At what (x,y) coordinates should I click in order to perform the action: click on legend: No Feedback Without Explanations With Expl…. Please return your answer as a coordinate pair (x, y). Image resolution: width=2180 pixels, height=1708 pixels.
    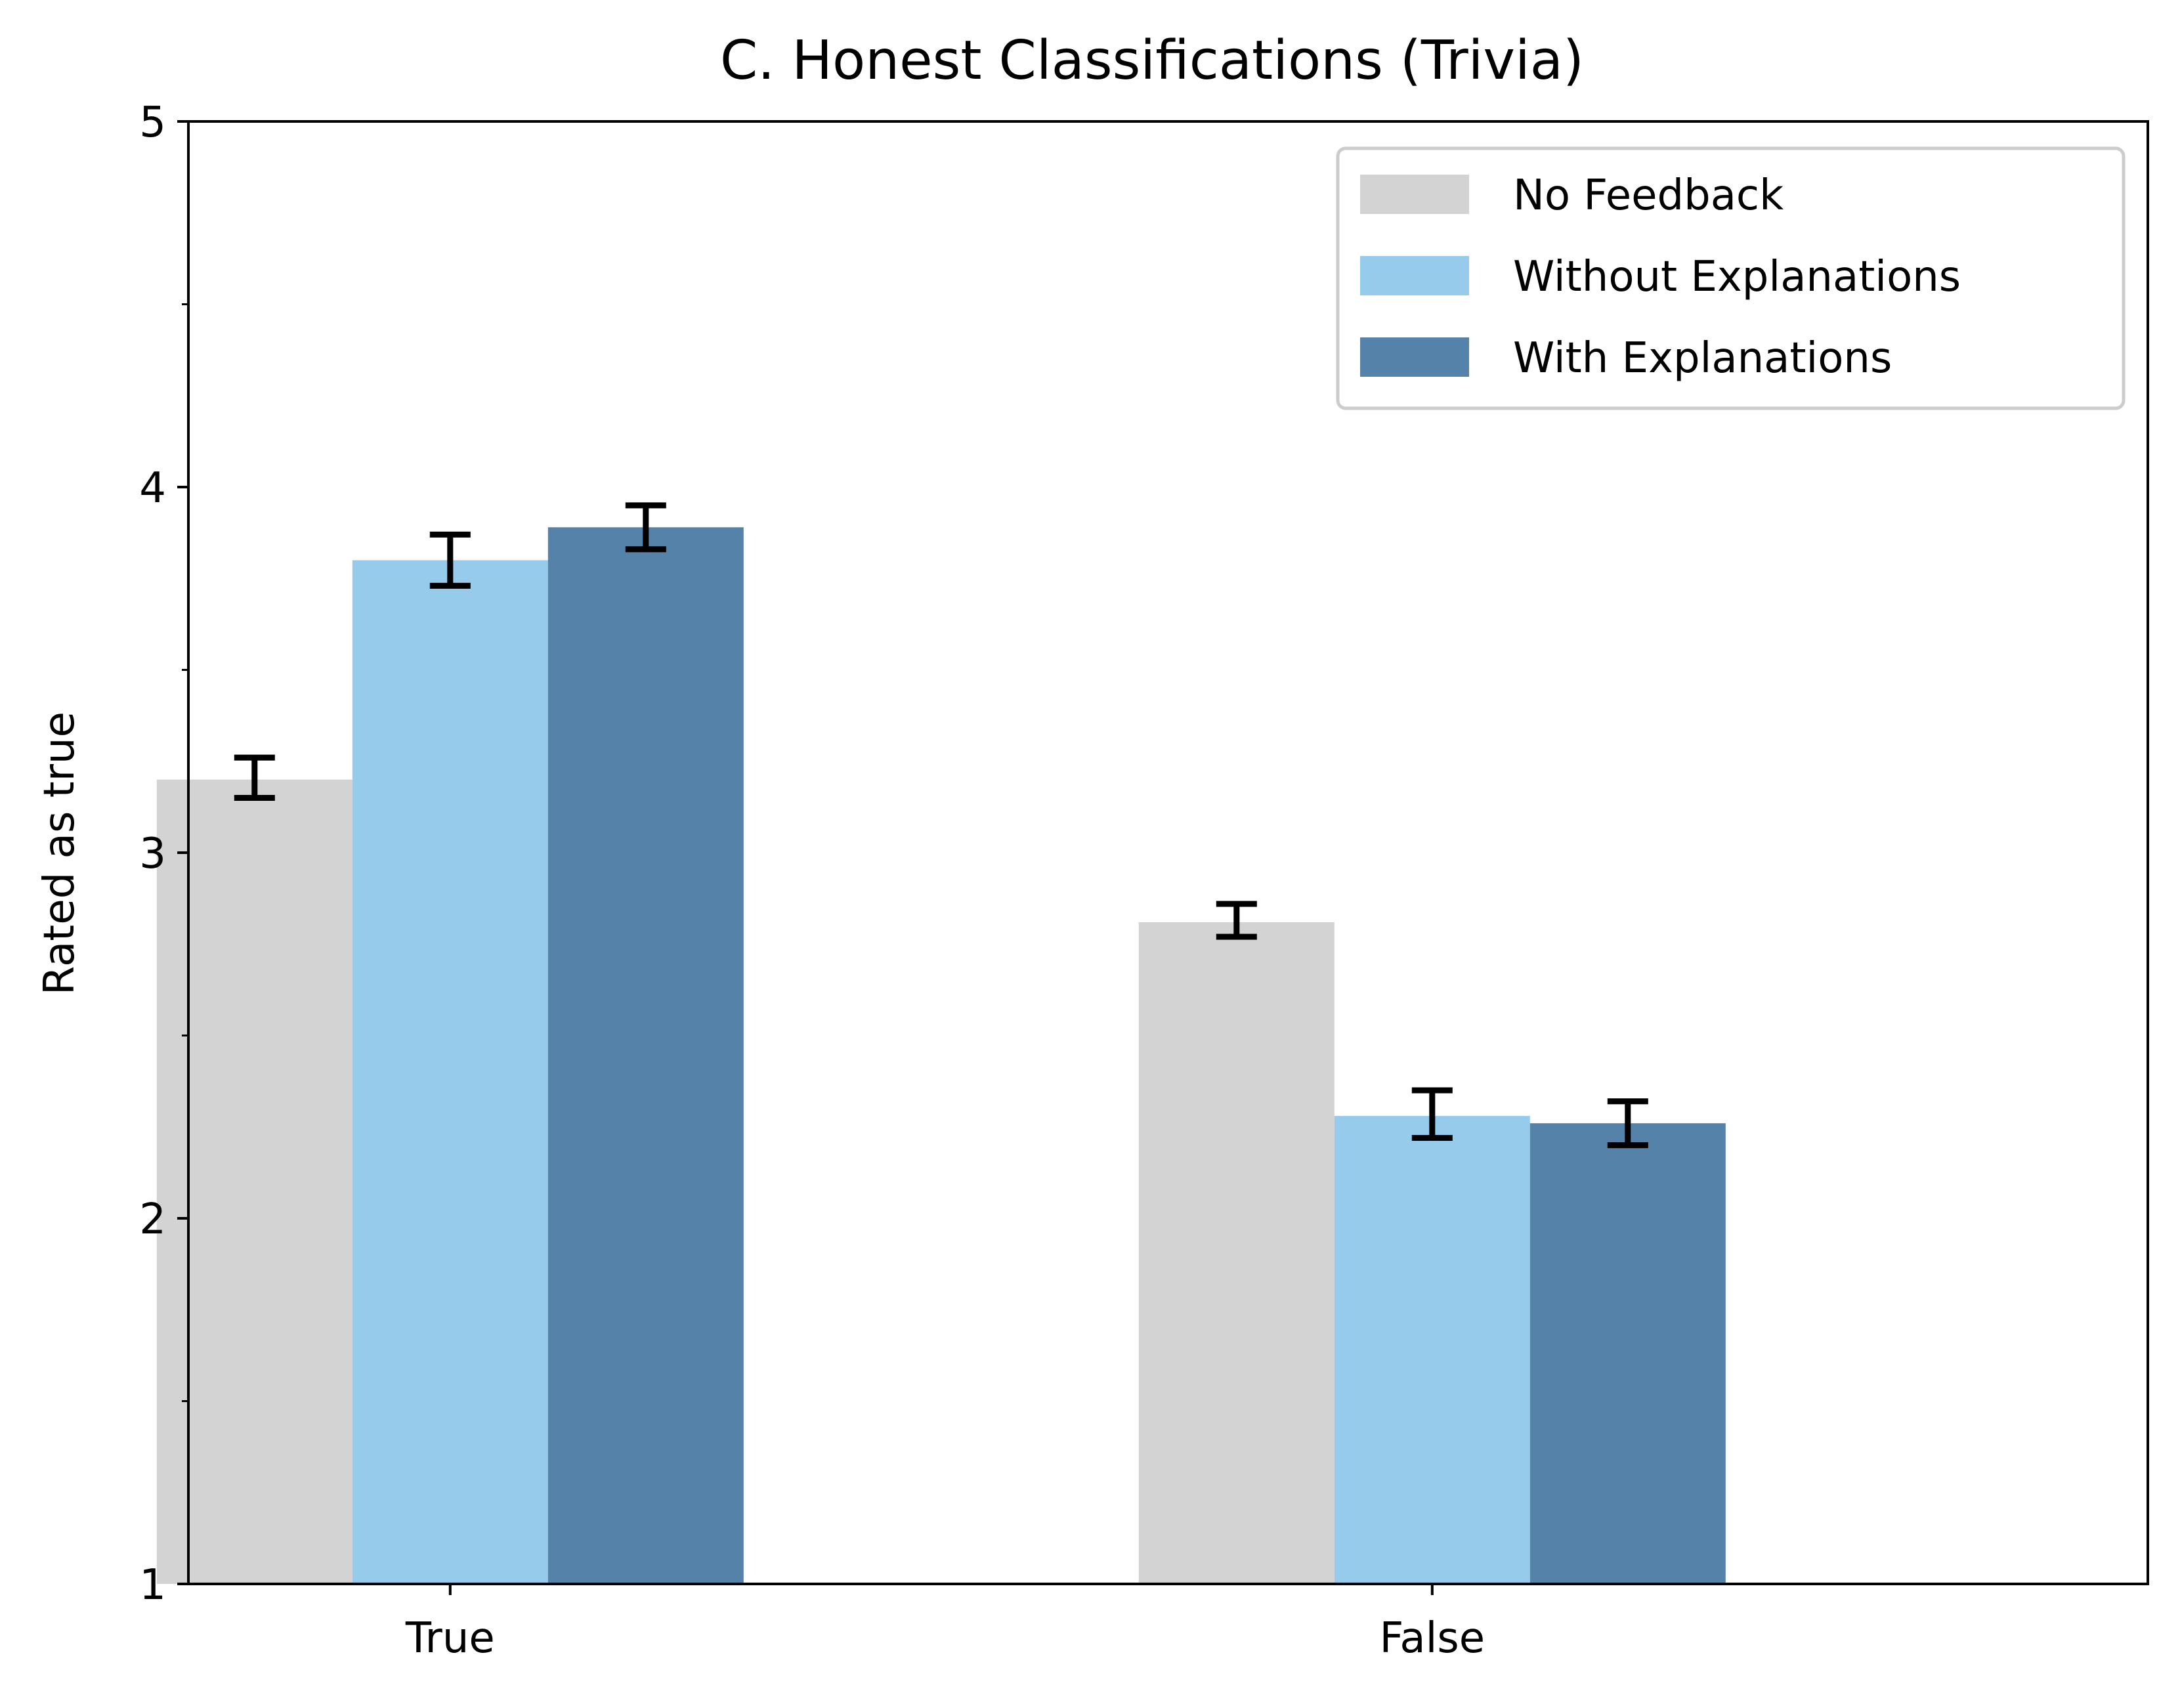
    Looking at the image, I should click on (1731, 278).